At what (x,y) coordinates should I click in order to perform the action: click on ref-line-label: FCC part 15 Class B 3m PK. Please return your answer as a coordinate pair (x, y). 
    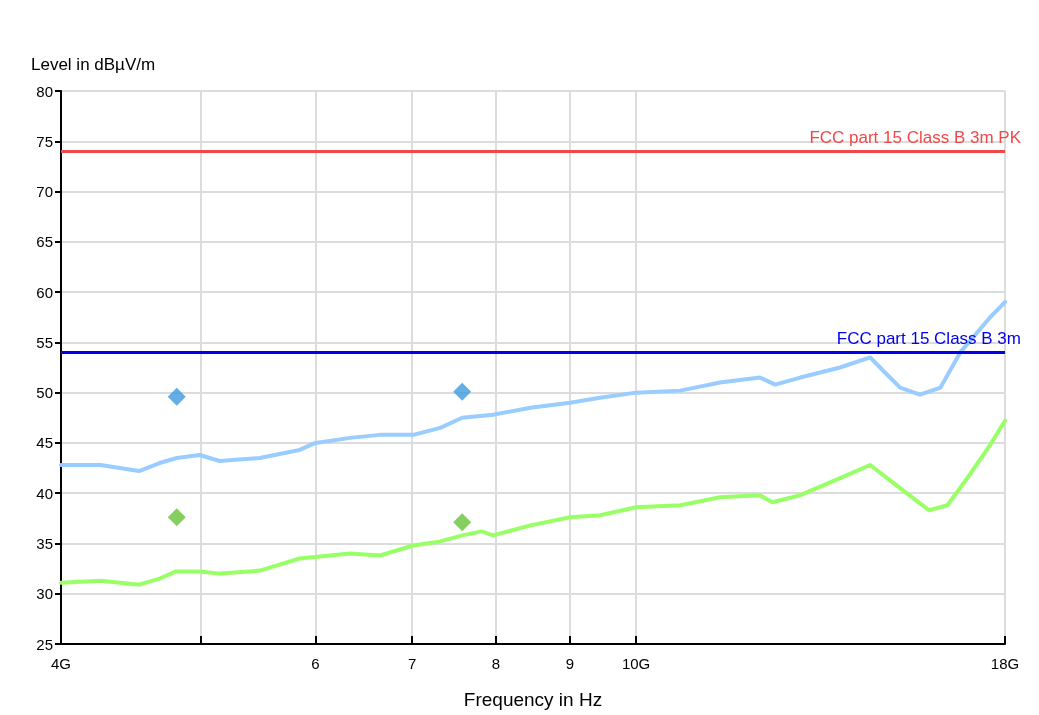
    Looking at the image, I should click on (915, 138).